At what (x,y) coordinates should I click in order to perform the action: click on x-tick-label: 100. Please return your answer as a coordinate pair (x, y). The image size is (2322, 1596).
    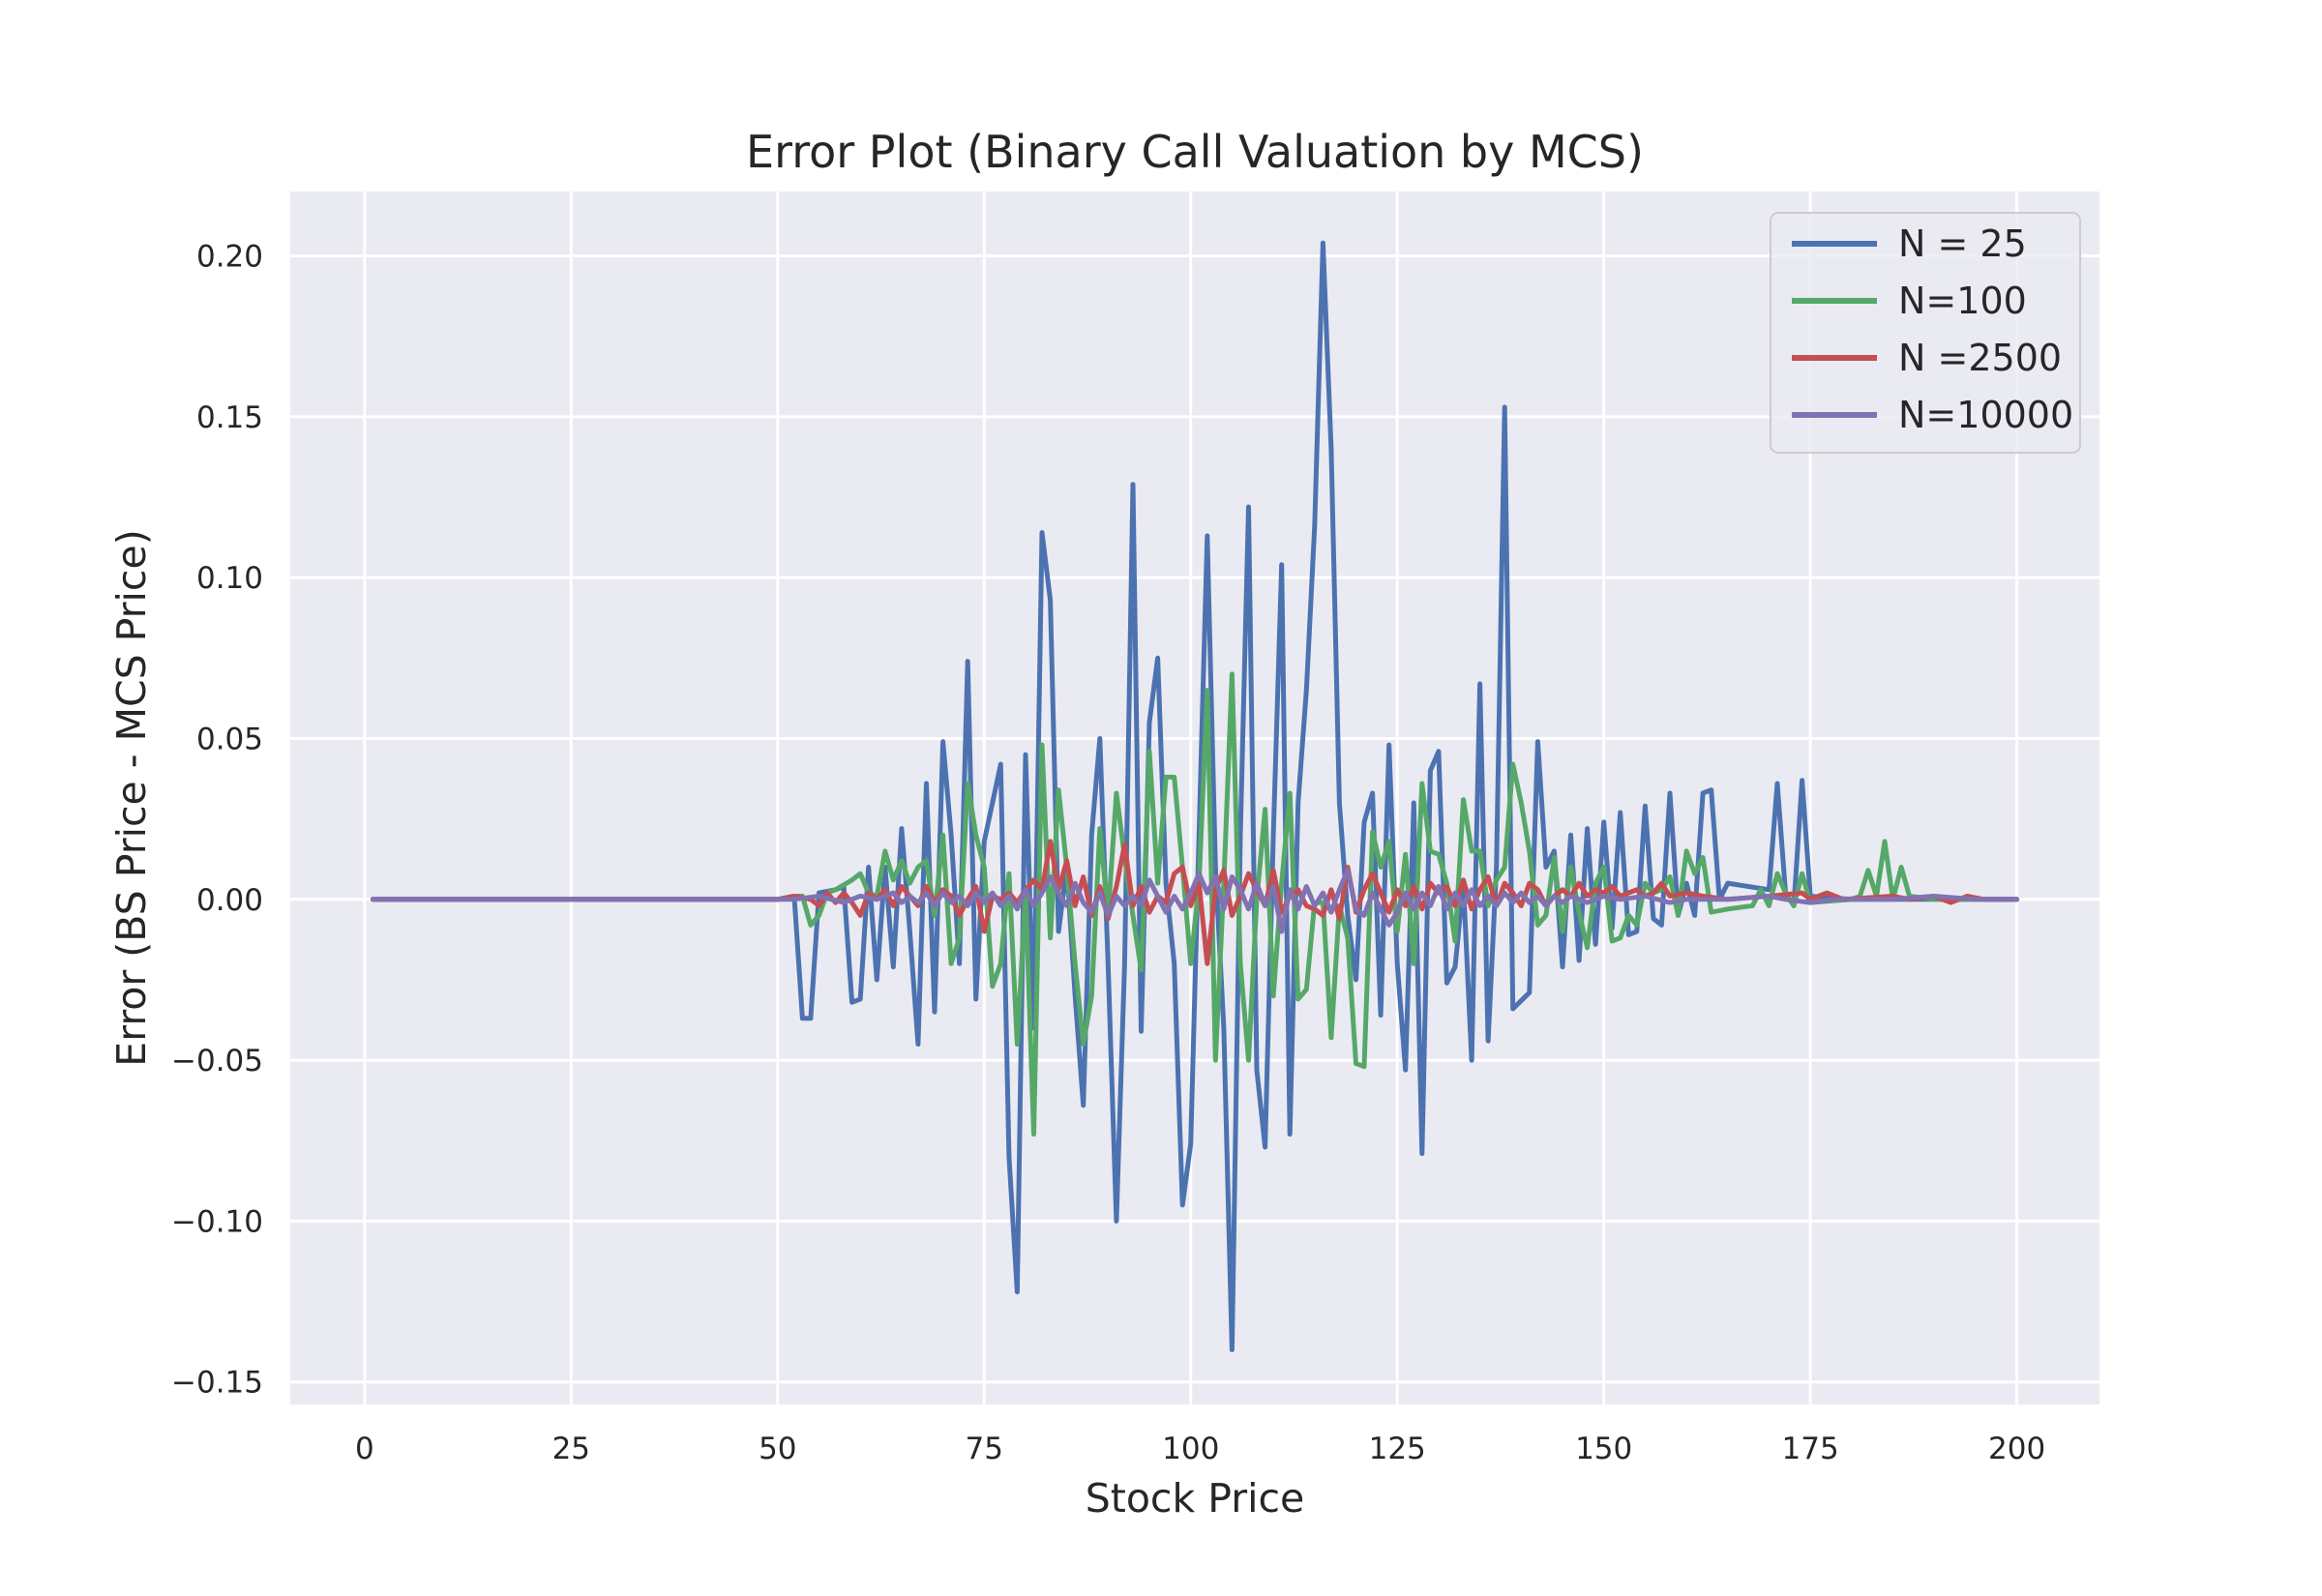
    Looking at the image, I should click on (1190, 1449).